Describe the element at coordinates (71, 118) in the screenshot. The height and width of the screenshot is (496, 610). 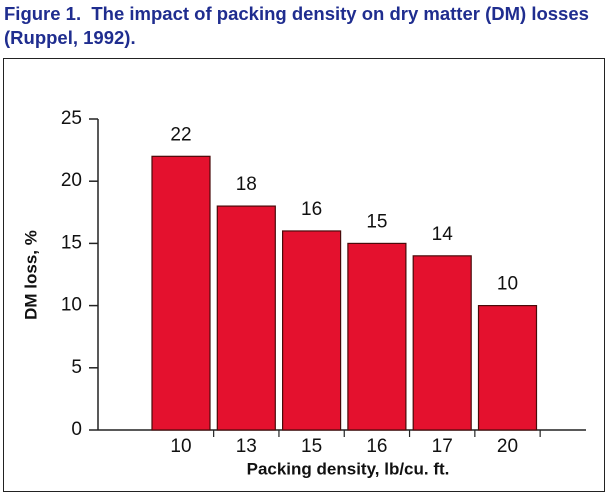
I see `y-tick-label: 25` at that location.